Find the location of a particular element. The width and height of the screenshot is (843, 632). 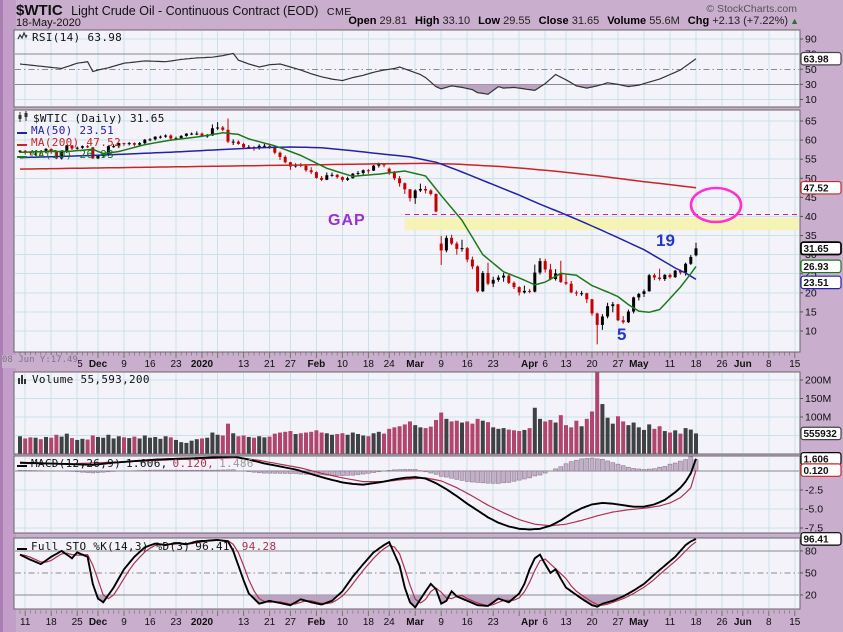

axis-tick-label: -2.5 is located at coordinates (814, 491).